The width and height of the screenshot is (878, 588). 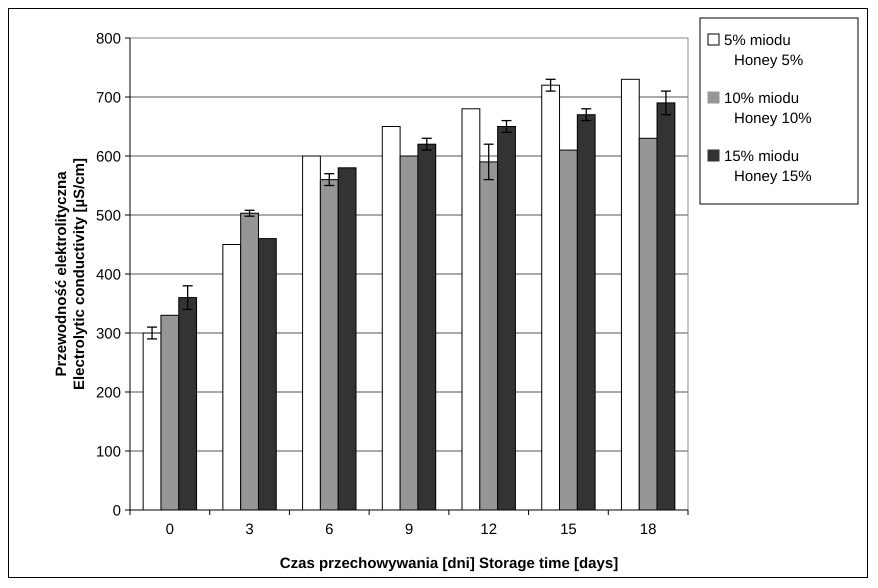 I want to click on x-tick-label: 12, so click(x=489, y=529).